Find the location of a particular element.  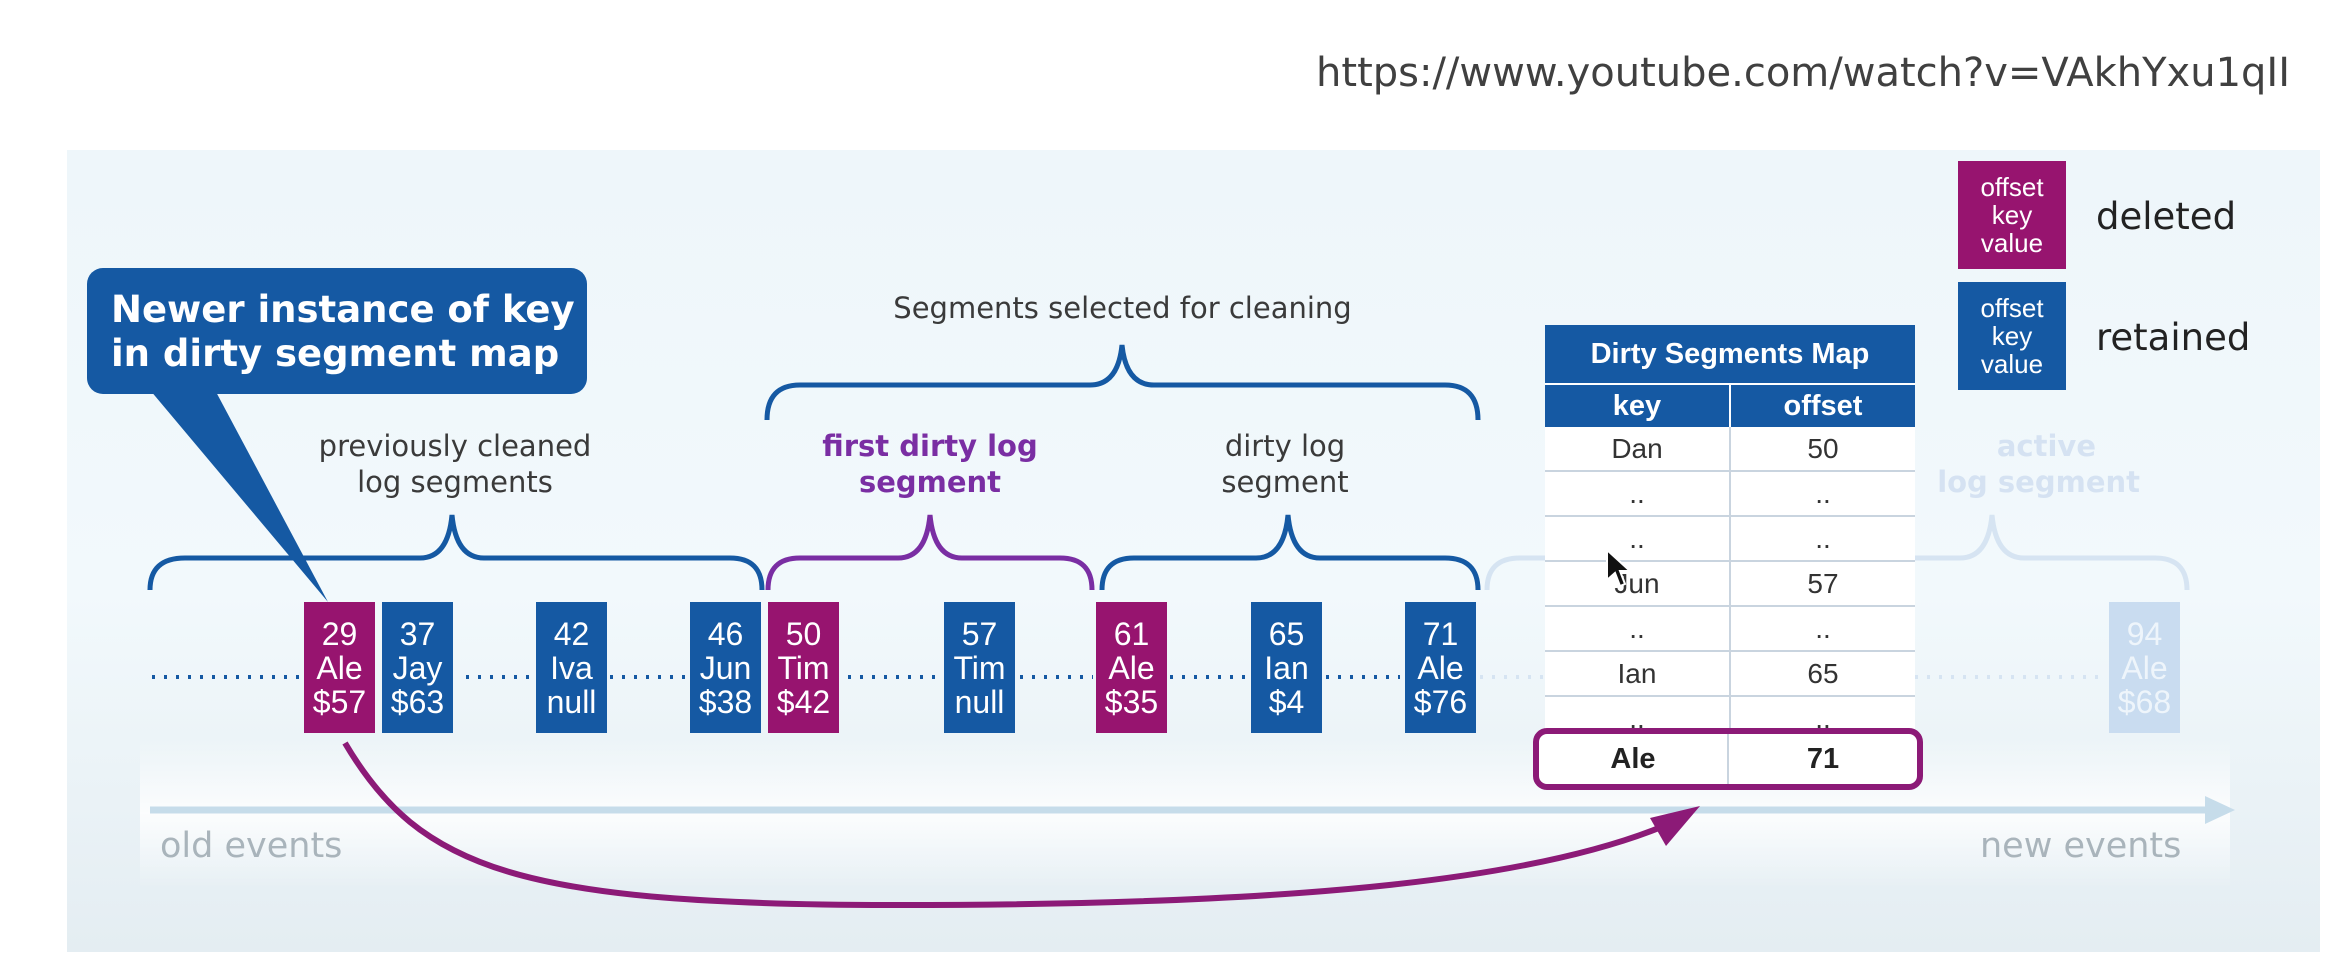

legend-retained-swatch: offset key value is located at coordinates (2012, 336).